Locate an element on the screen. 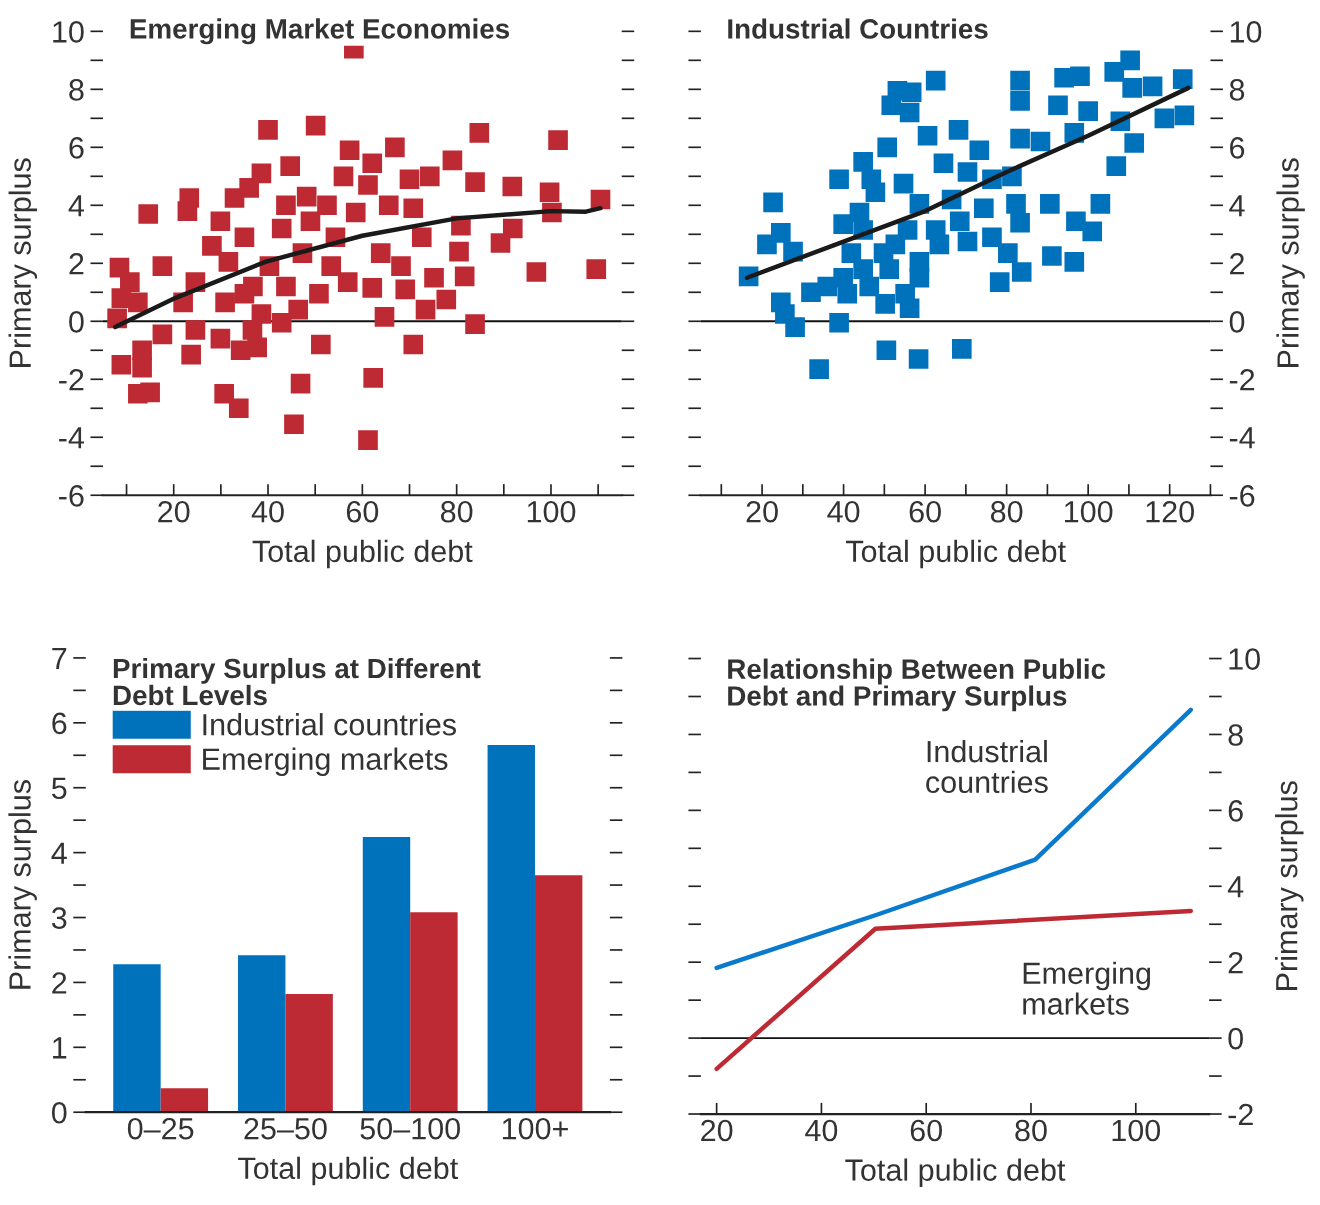  chart-title: Primary Surplus at Different Debt Levels is located at coordinates (297, 681).